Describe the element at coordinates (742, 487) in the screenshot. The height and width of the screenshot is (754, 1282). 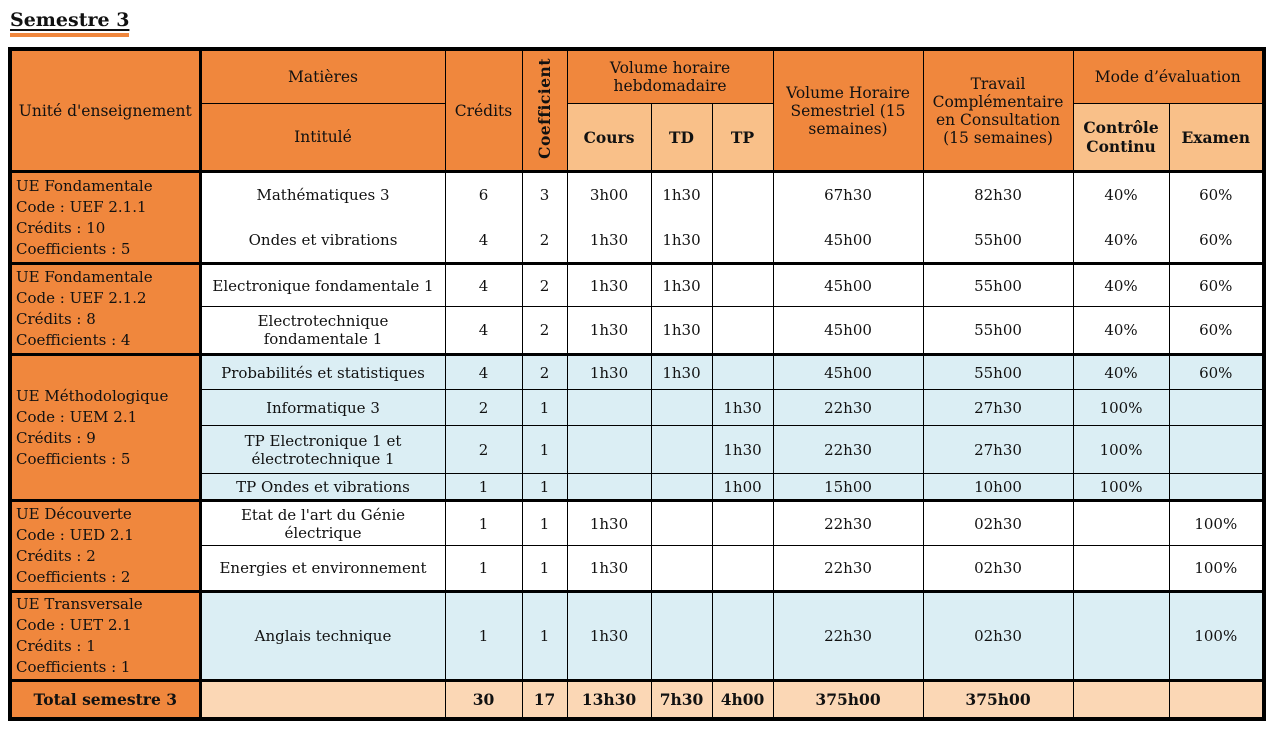
I see `cell-tp: 1h00` at that location.